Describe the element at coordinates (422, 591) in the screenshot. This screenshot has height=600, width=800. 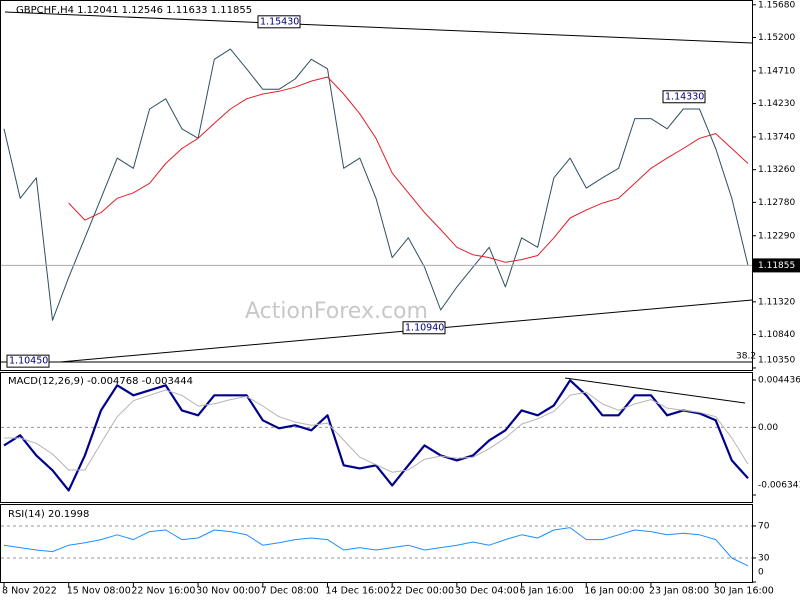
I see `x-tick-label: 22 Dec 00:00` at that location.